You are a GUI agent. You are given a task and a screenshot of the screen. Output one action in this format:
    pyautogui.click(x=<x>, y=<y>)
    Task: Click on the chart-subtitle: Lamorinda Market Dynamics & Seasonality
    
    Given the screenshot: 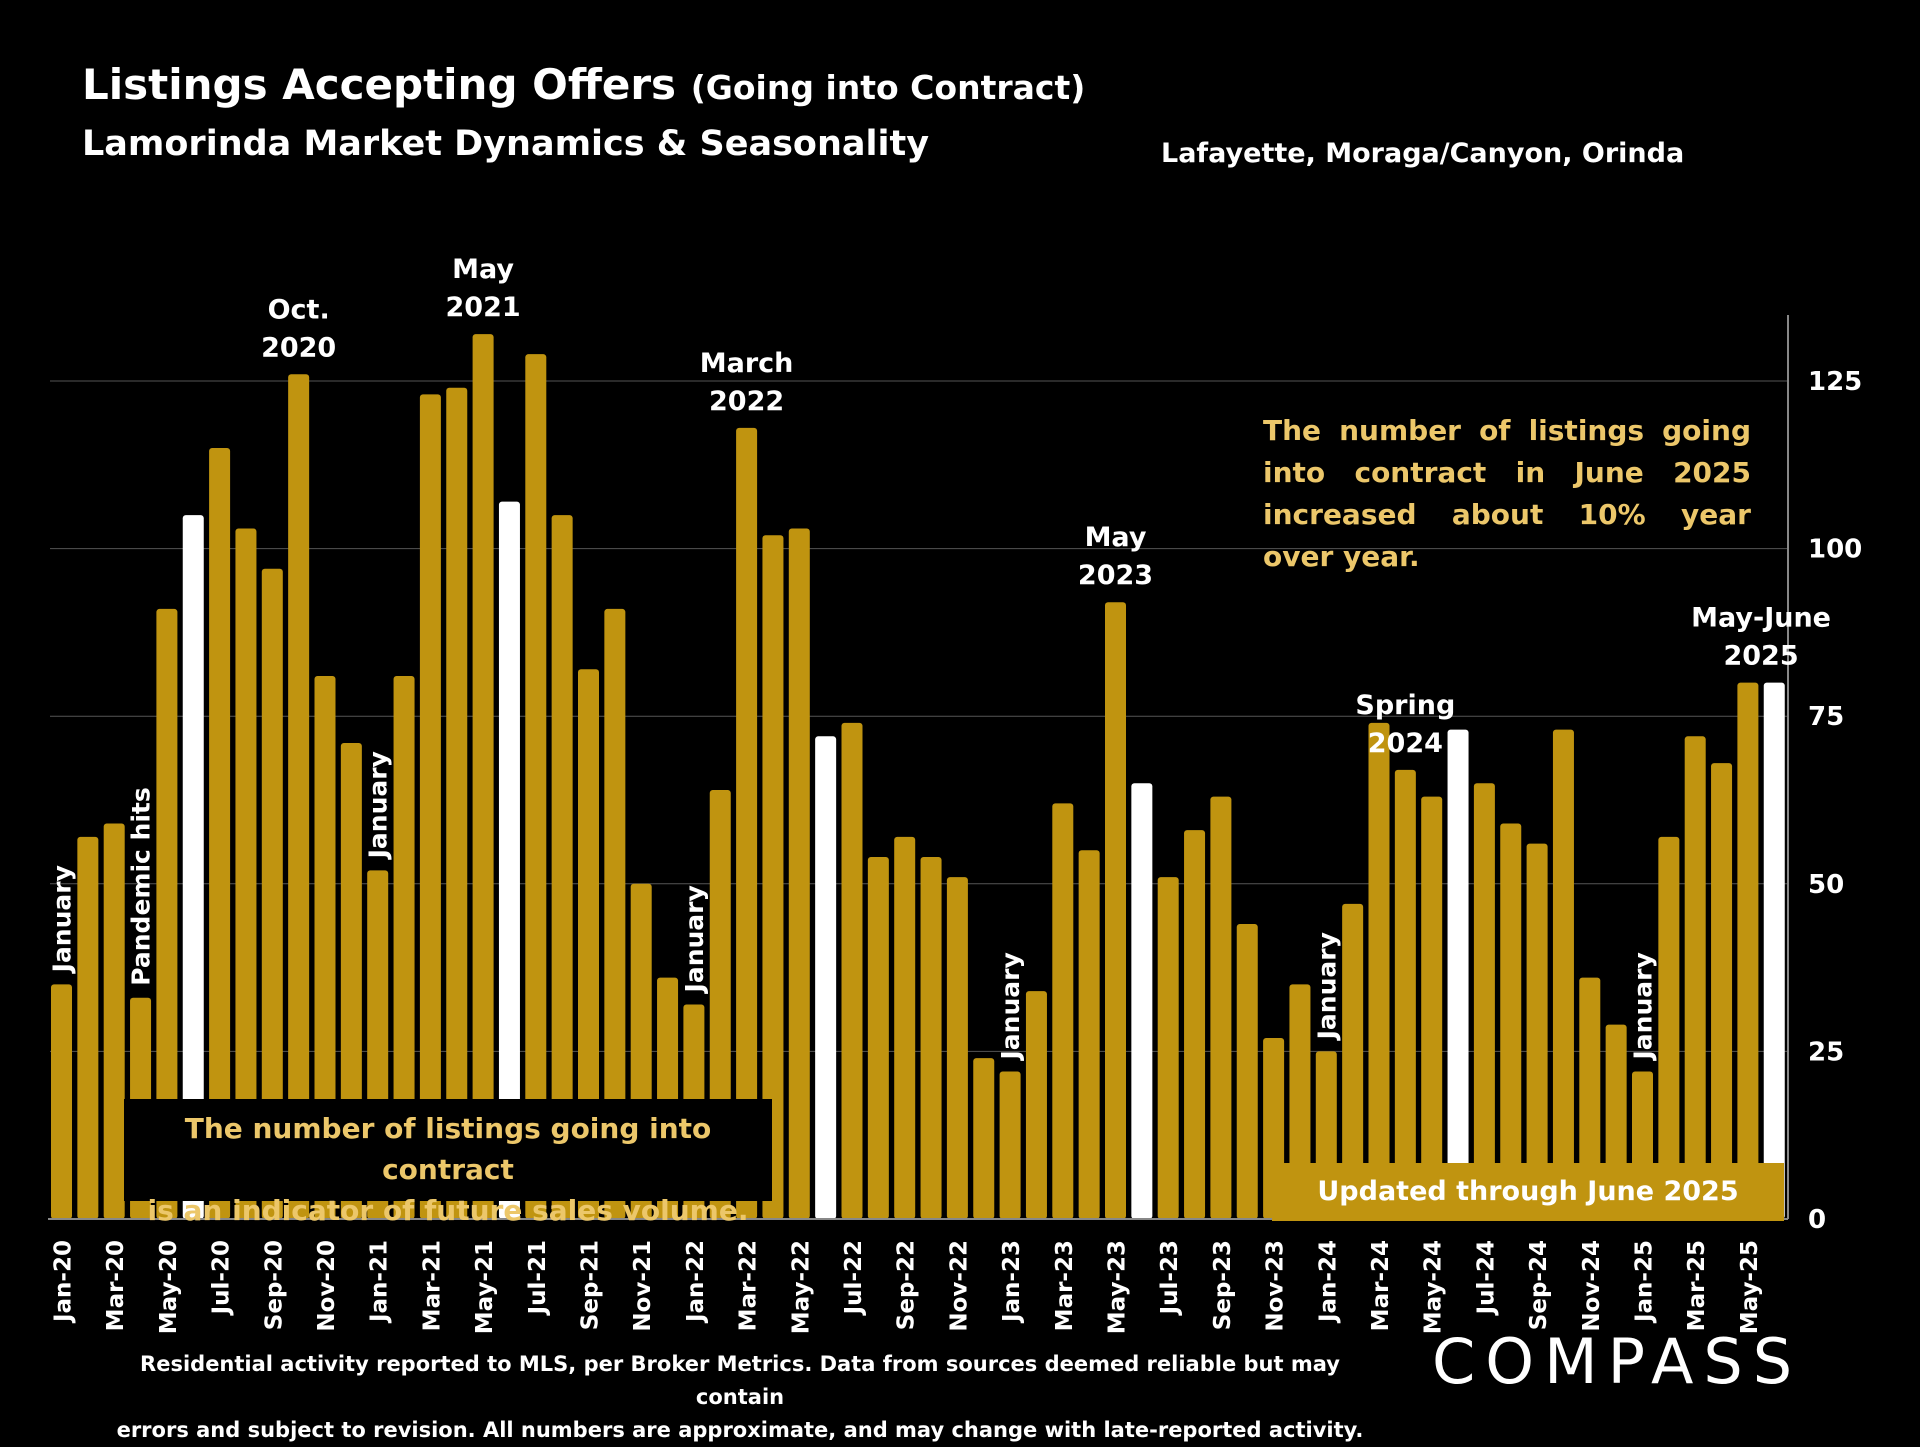 What is the action you would take?
    pyautogui.click(x=506, y=144)
    